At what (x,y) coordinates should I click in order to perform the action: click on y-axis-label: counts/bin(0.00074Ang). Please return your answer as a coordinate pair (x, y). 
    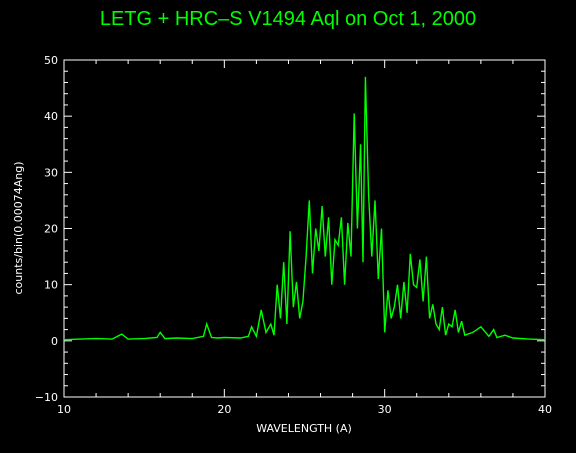
    Looking at the image, I should click on (18, 227).